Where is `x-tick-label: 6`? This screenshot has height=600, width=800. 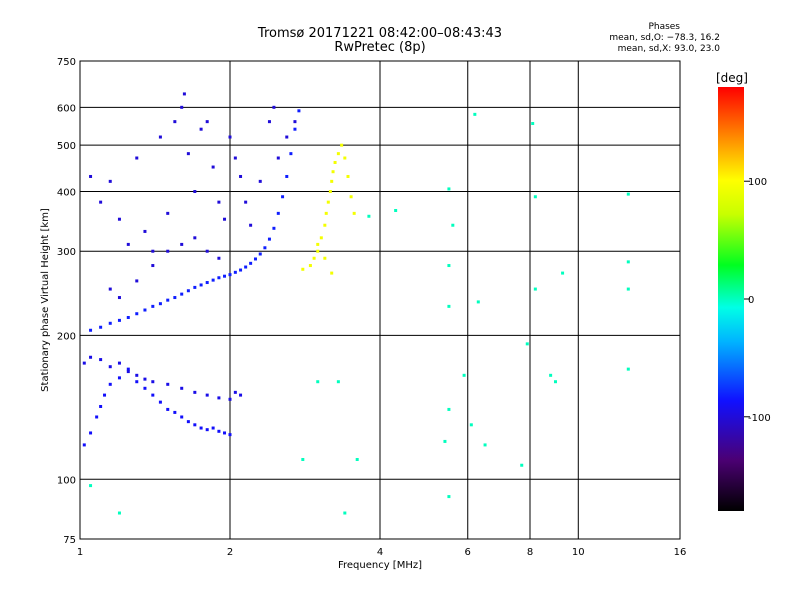
x-tick-label: 6 is located at coordinates (468, 552).